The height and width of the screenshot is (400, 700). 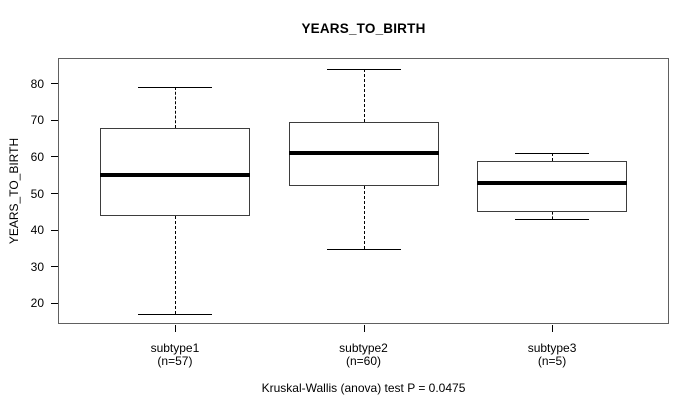 What do you see at coordinates (363, 28) in the screenshot?
I see `chart-title: YEARS_TO_BIRTH` at bounding box center [363, 28].